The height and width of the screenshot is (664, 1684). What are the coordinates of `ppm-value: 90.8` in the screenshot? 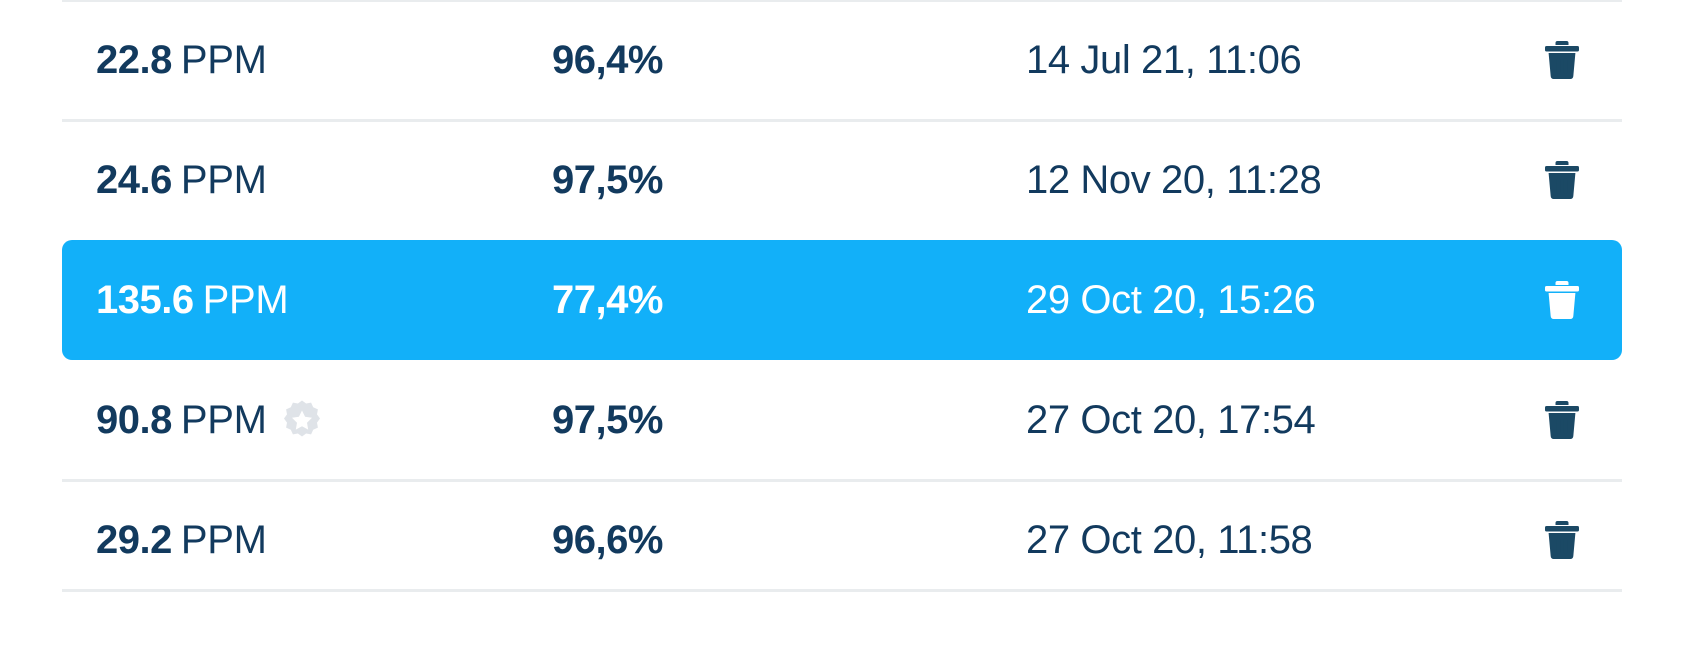 It's located at (134, 419).